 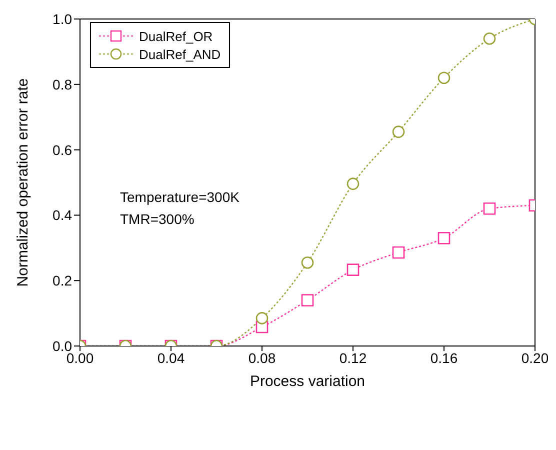 What do you see at coordinates (62, 280) in the screenshot?
I see `y-tick-label: 0.2` at bounding box center [62, 280].